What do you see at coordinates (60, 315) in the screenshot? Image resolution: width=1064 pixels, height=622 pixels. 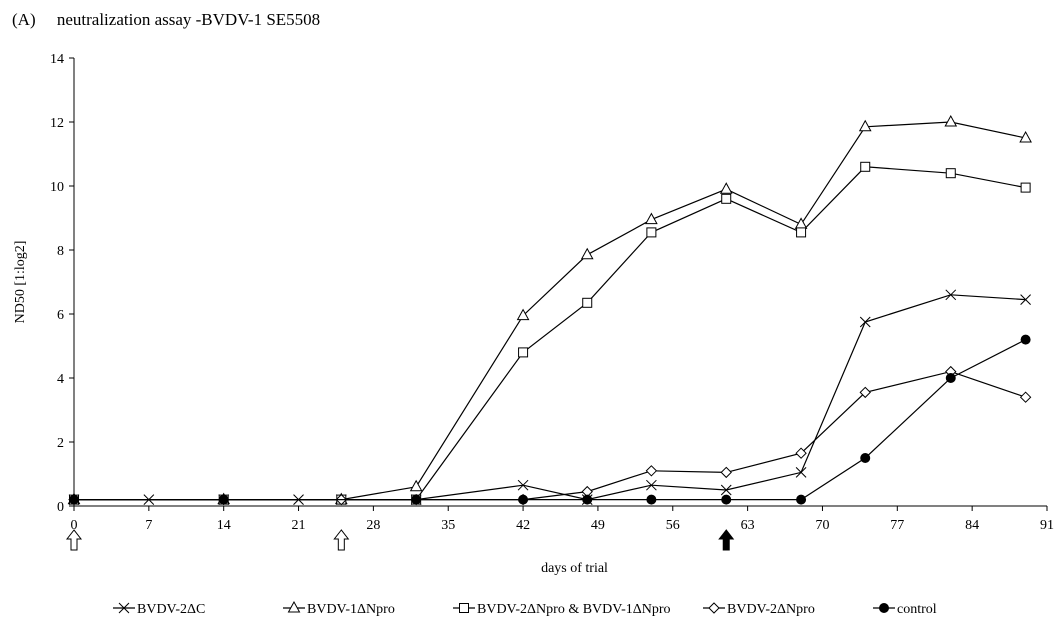 I see `y-tick-label: 6` at bounding box center [60, 315].